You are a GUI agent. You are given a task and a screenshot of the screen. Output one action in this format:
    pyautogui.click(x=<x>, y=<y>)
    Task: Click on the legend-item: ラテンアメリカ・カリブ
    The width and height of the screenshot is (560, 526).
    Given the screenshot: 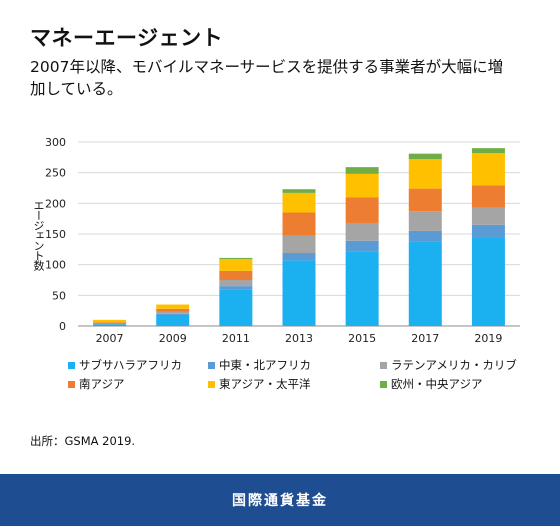 What is the action you would take?
    pyautogui.click(x=448, y=365)
    